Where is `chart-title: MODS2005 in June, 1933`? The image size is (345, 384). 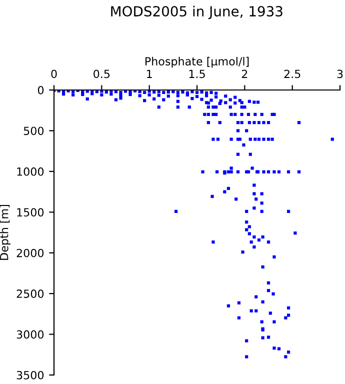 chart-title: MODS2005 in June, 1933 is located at coordinates (196, 13).